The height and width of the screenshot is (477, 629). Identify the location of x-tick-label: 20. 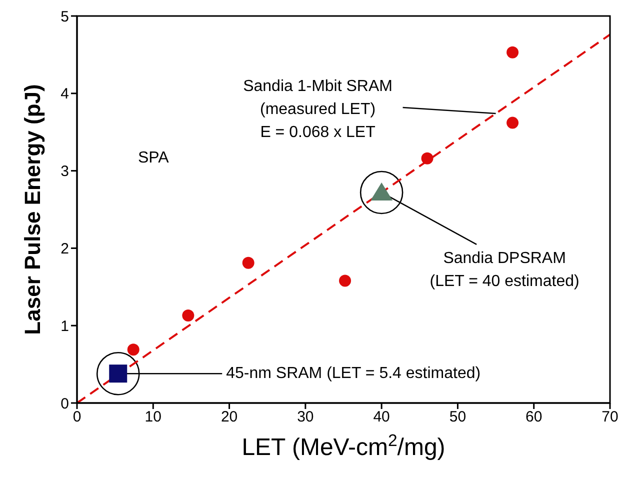
(229, 417).